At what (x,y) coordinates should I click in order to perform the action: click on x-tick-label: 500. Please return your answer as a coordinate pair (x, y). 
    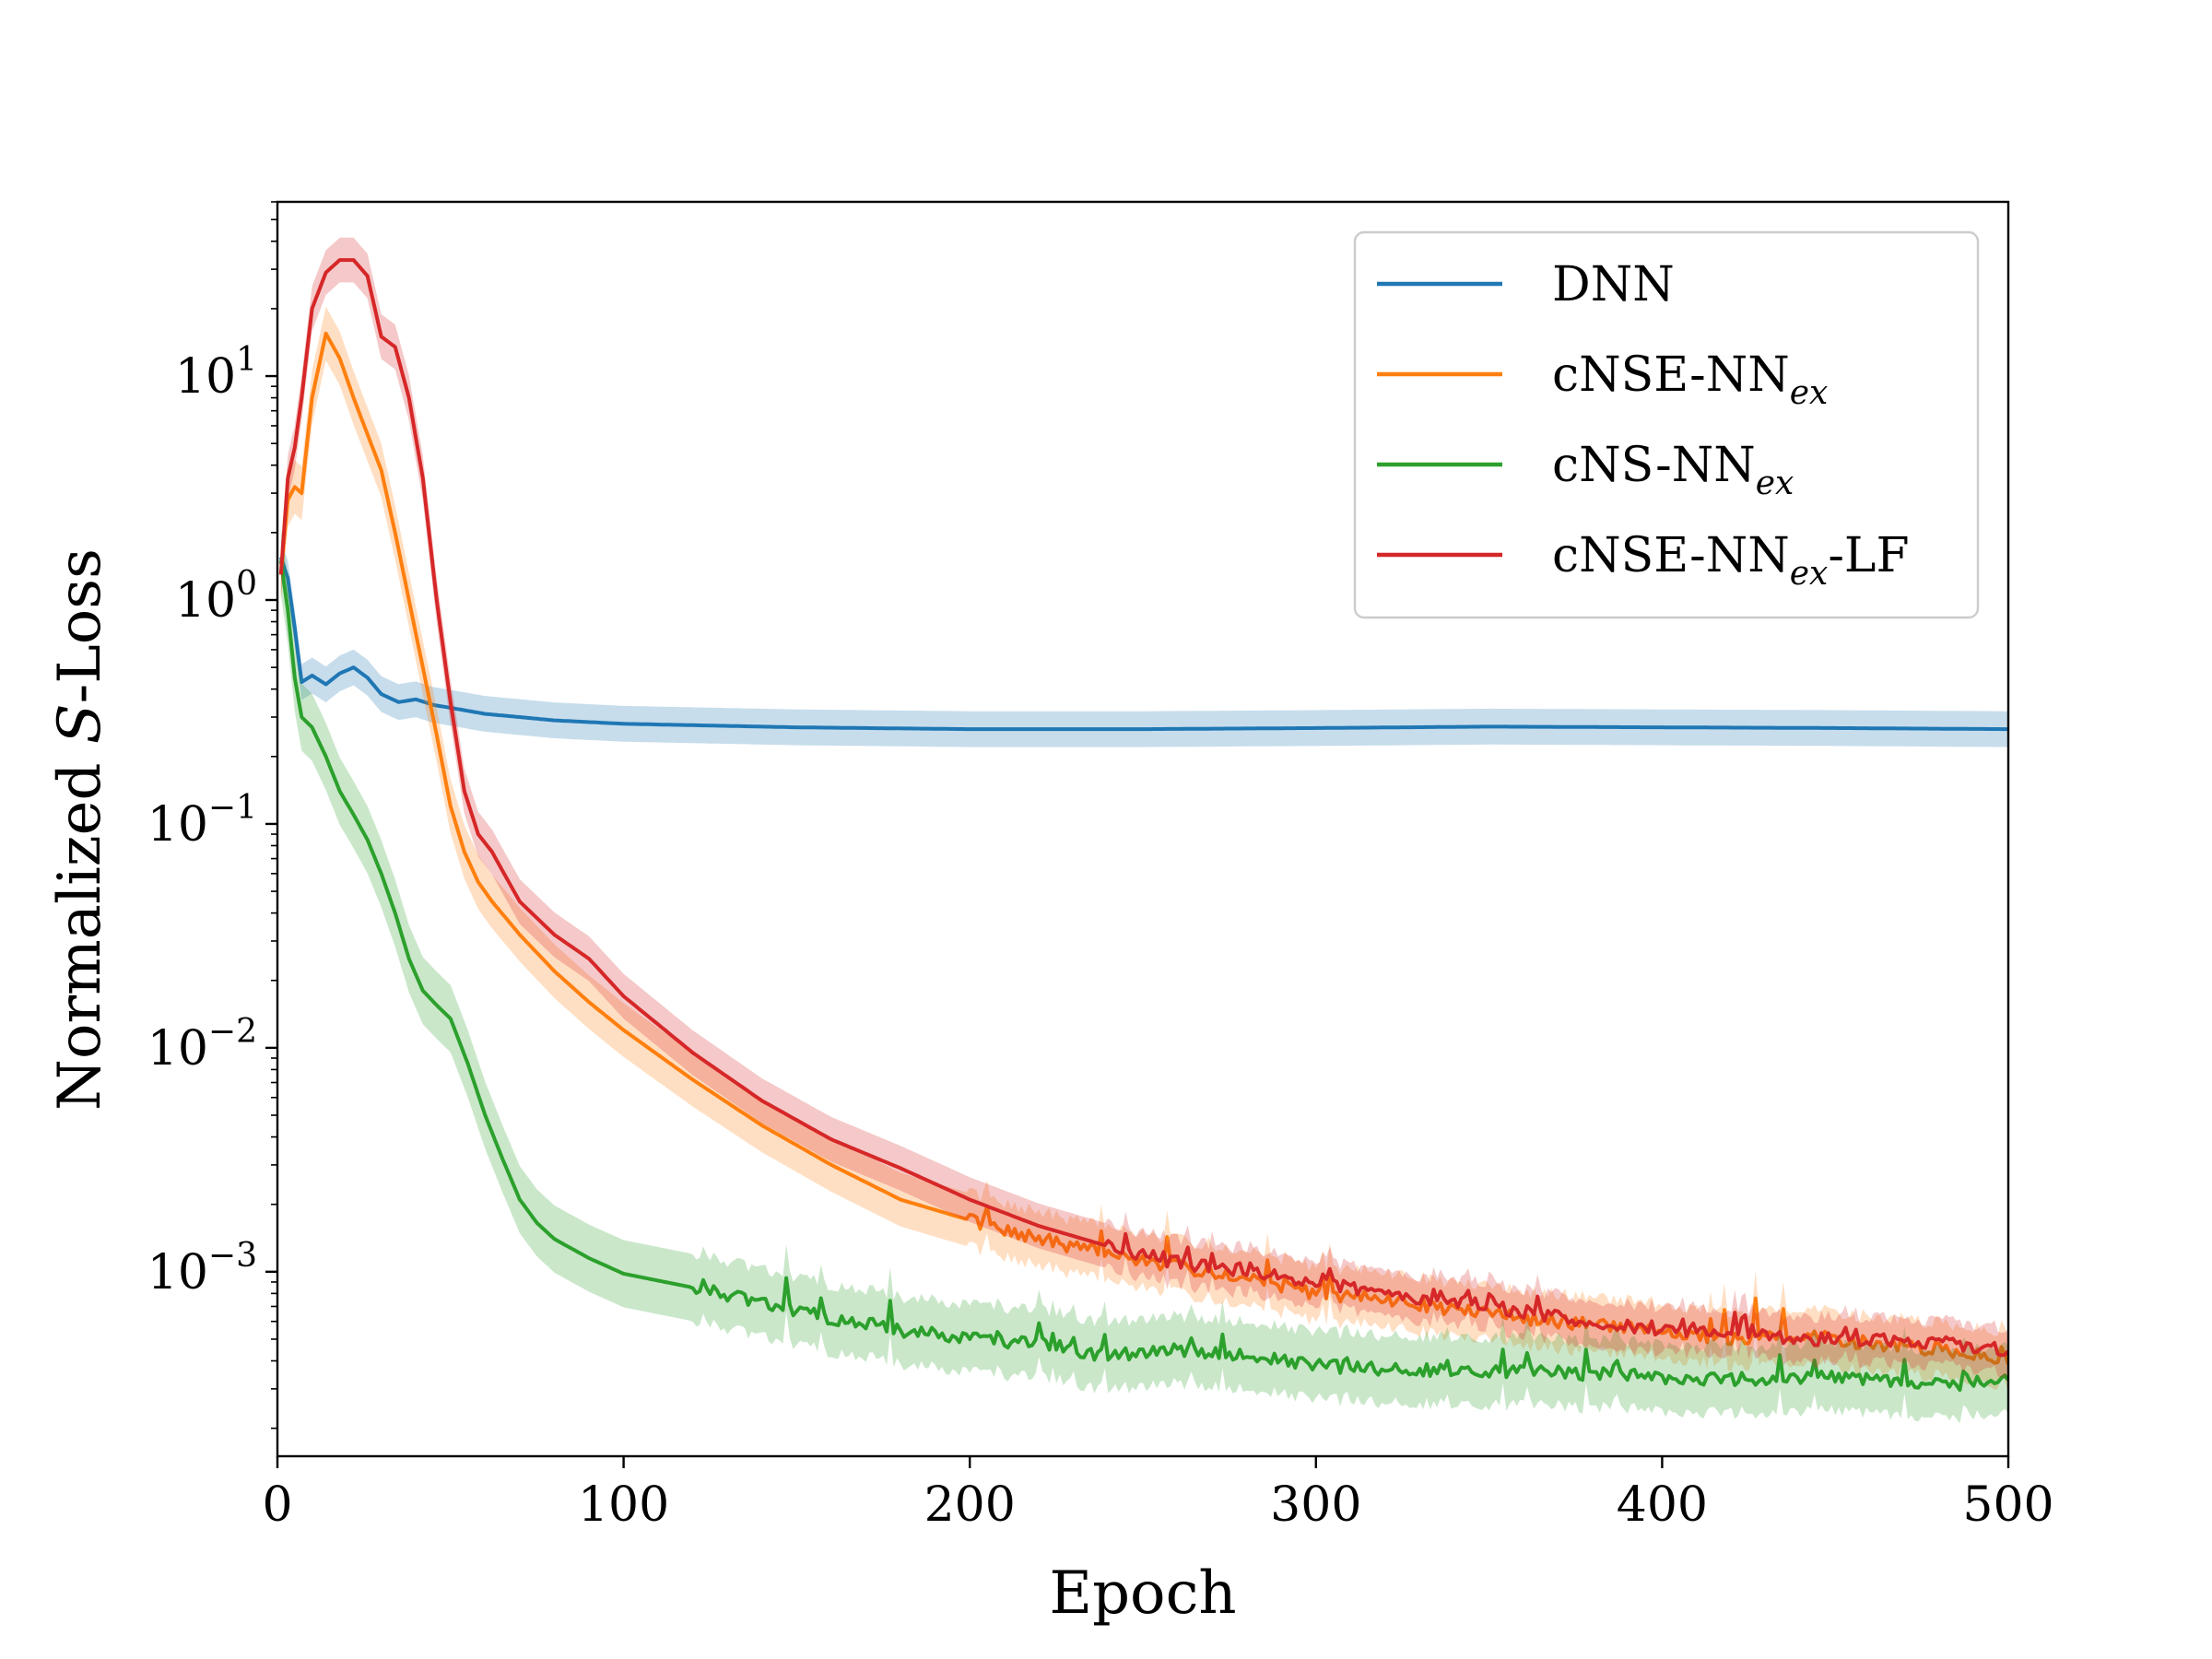
    Looking at the image, I should click on (2007, 1505).